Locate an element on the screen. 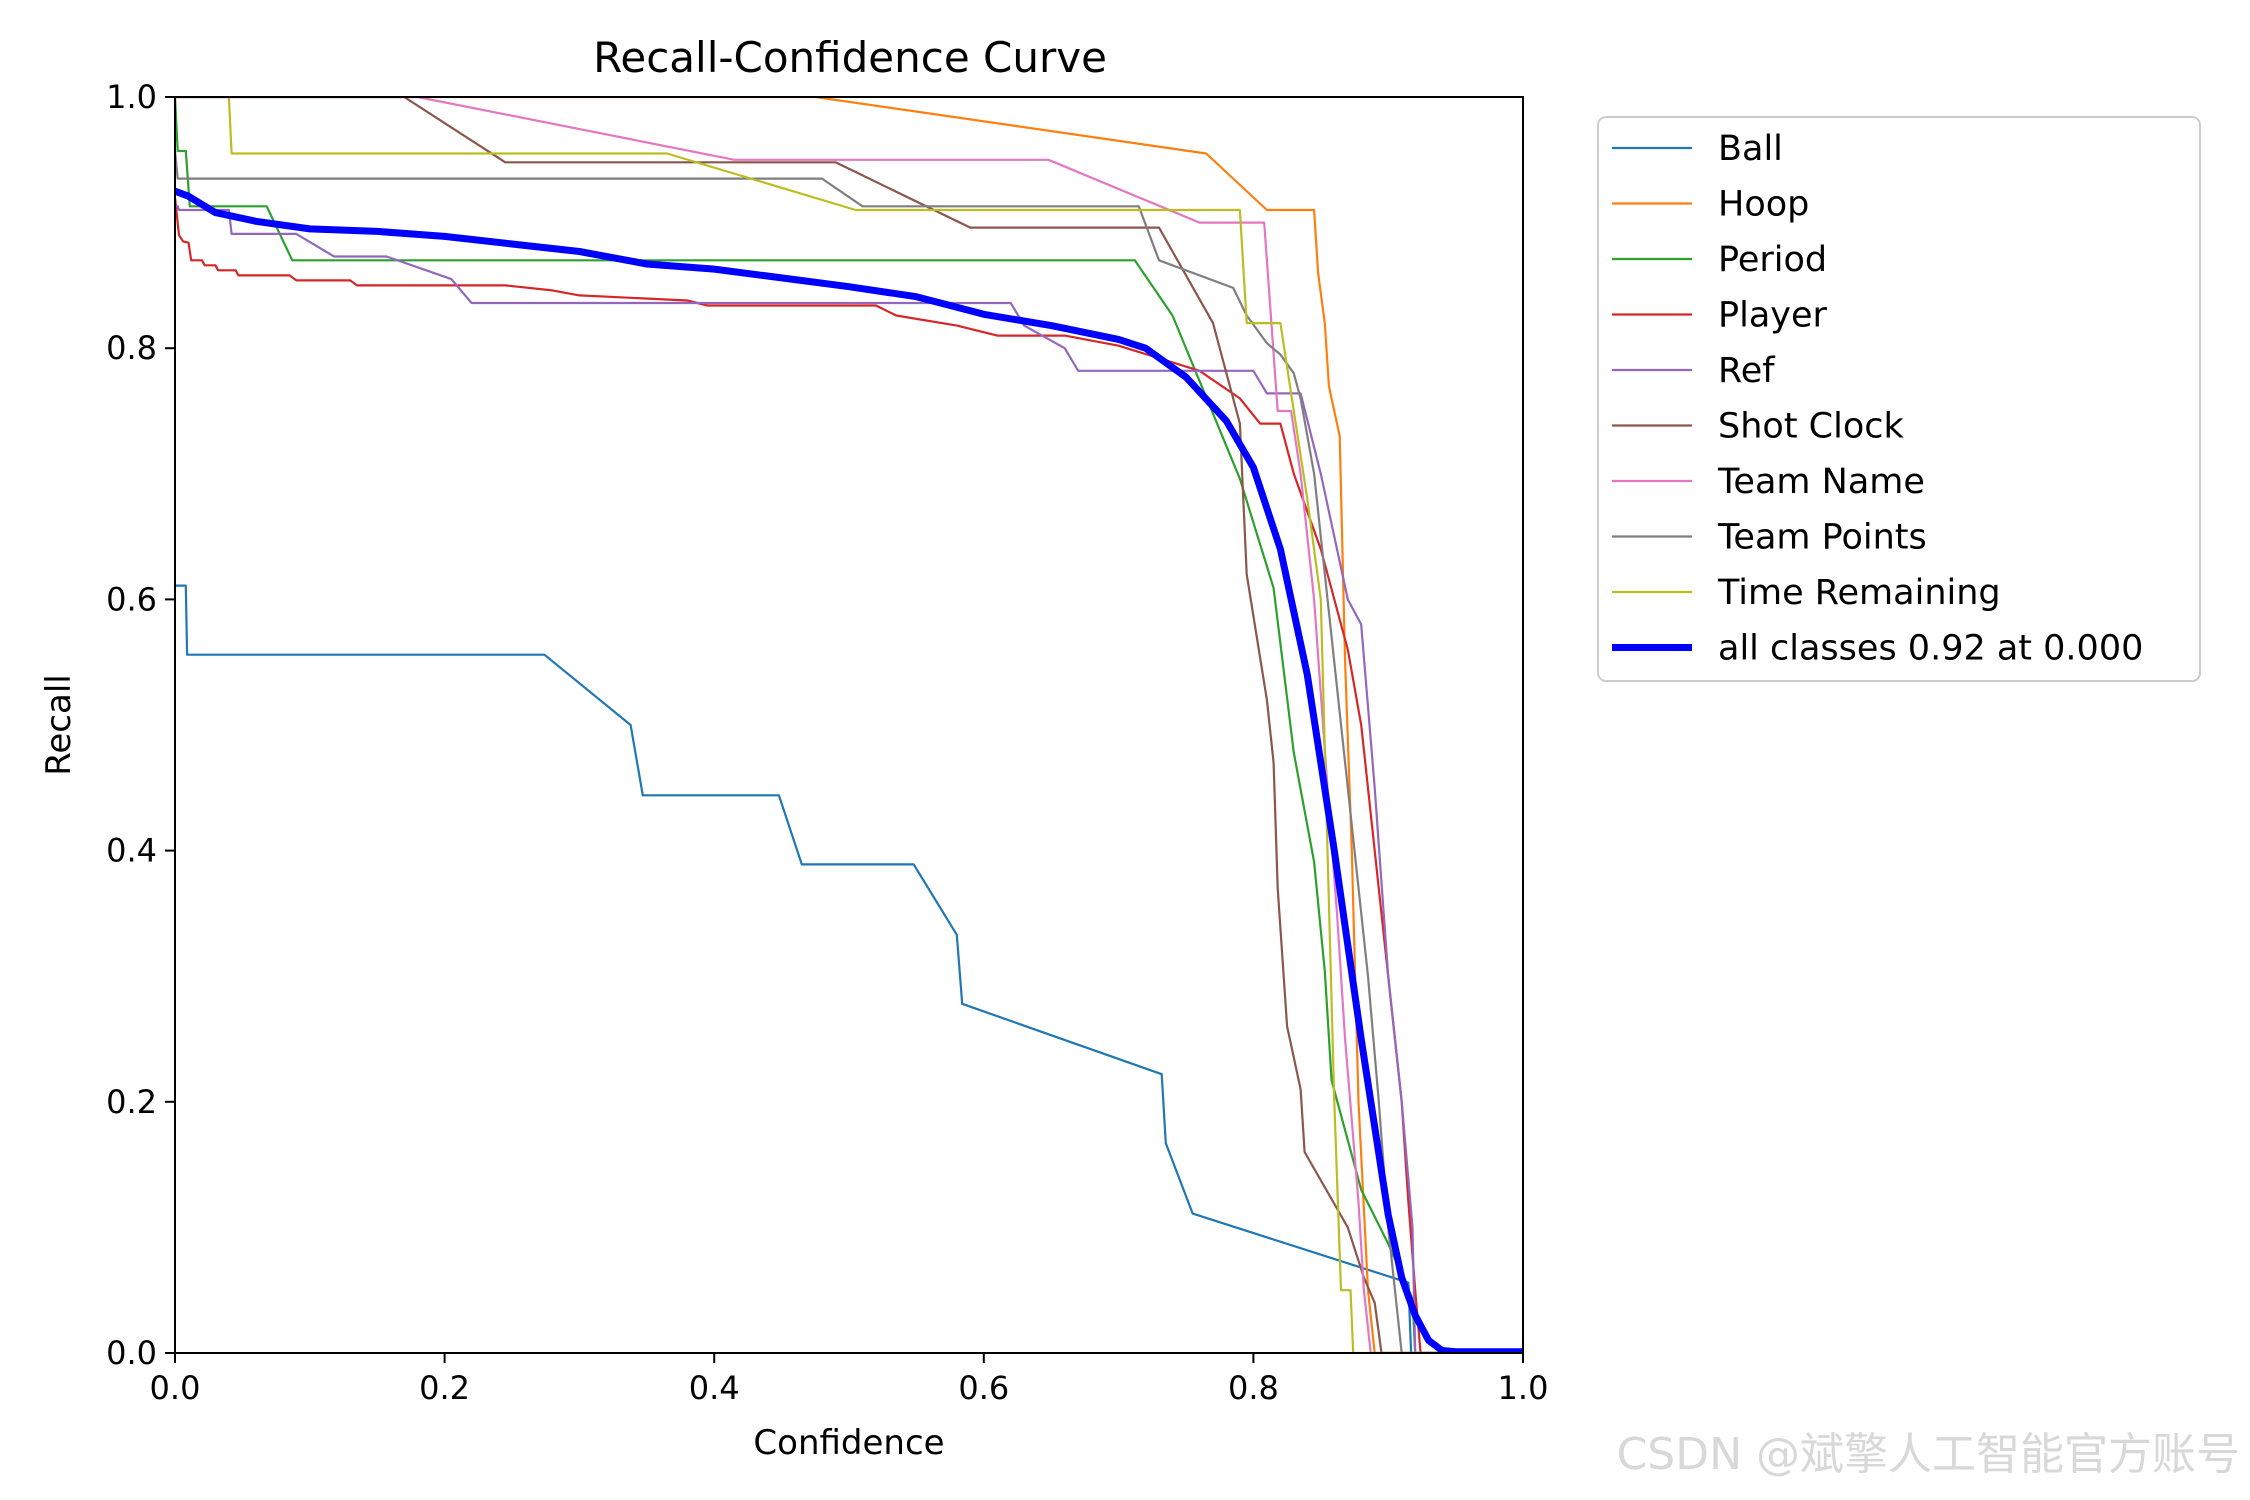  legend-label-all-classes-0-92-at-0-000: all classes 0.92 at 0.000 is located at coordinates (1930, 649).